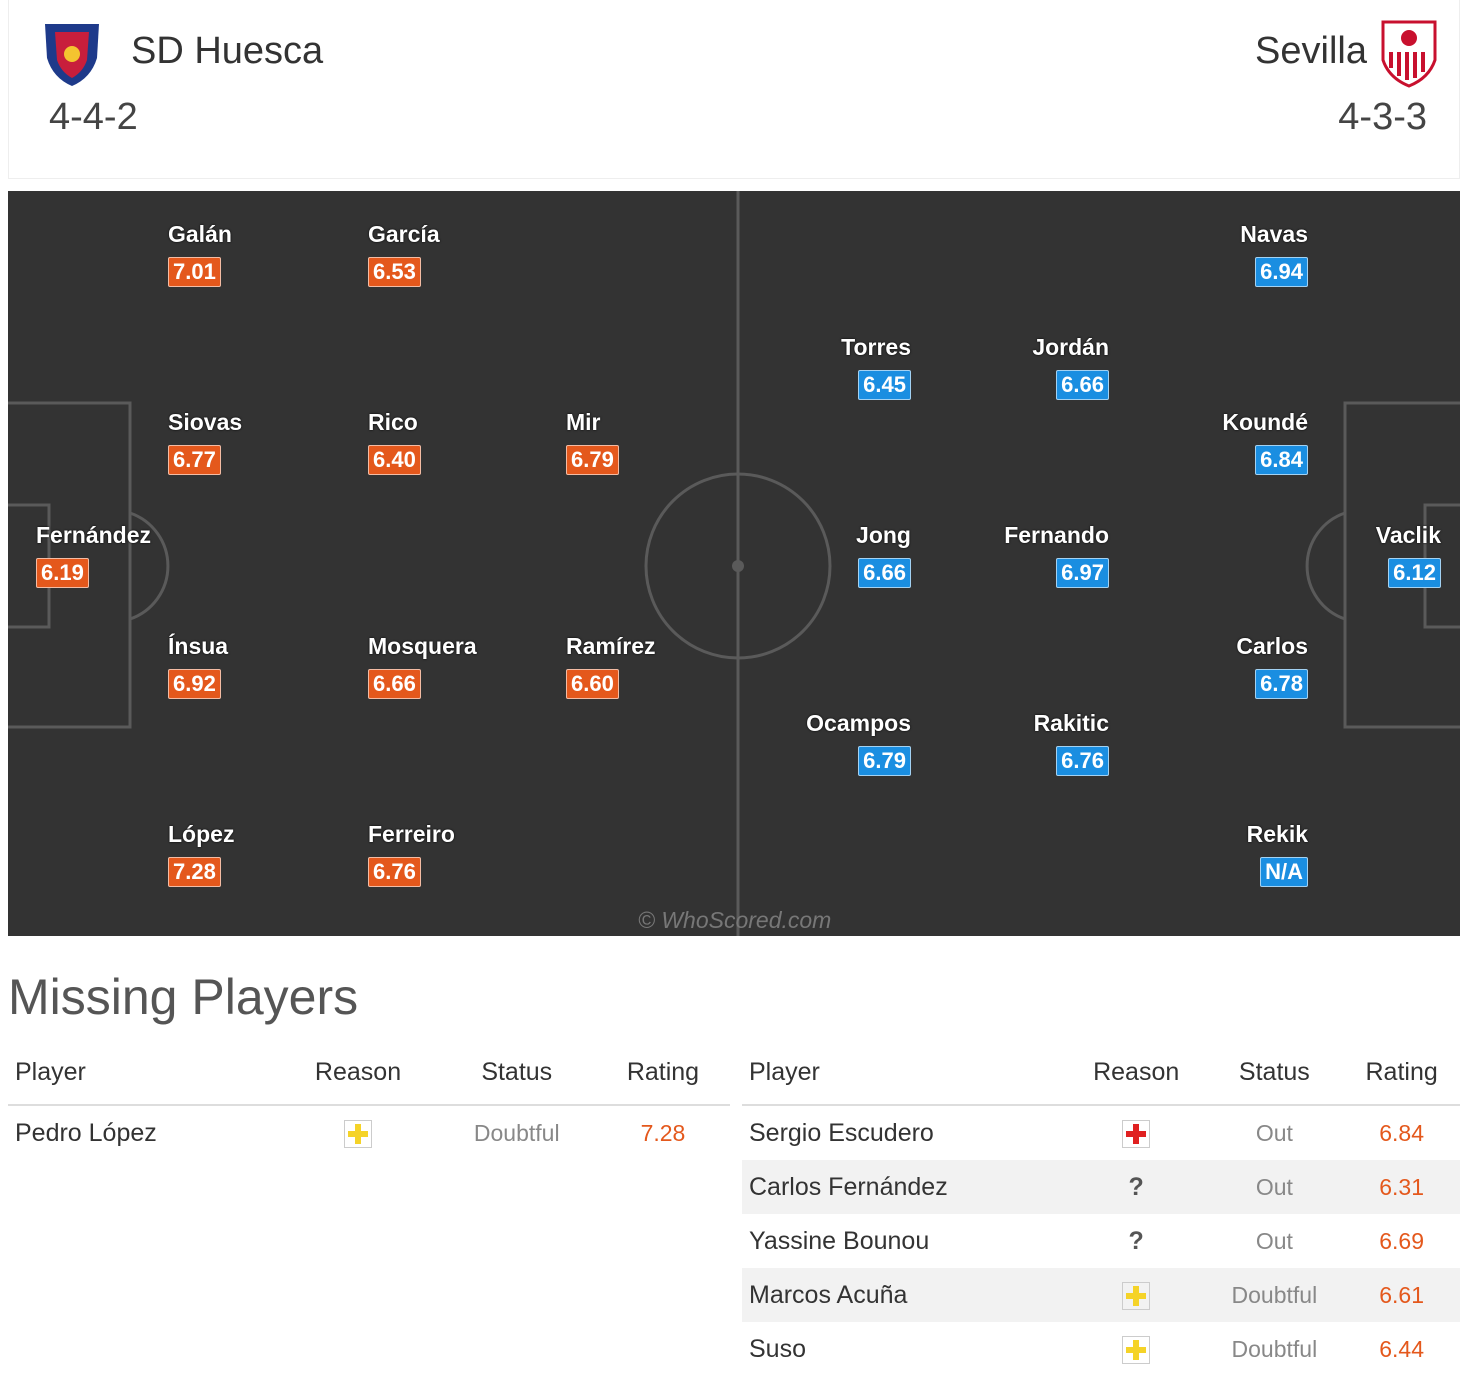 Image resolution: width=1460 pixels, height=1376 pixels. Describe the element at coordinates (858, 723) in the screenshot. I see `player-name: Ocampos` at that location.